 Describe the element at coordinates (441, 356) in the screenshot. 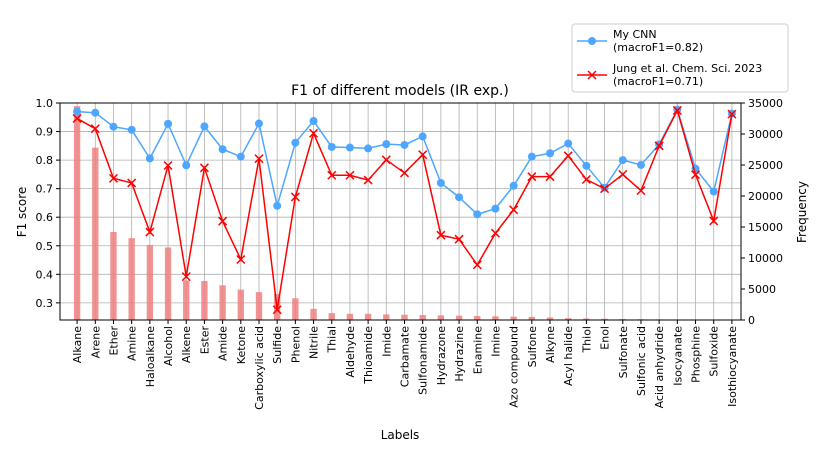

I see `x-tick-label: Hydrazone` at that location.